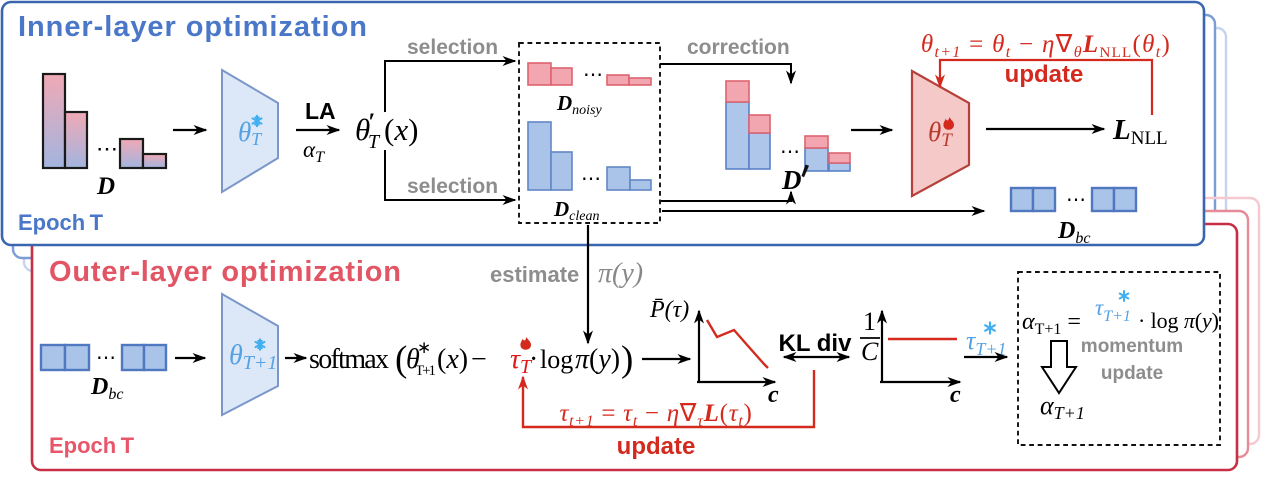 The image size is (1268, 480). What do you see at coordinates (870, 351) in the screenshot?
I see `svg-text: C` at bounding box center [870, 351].